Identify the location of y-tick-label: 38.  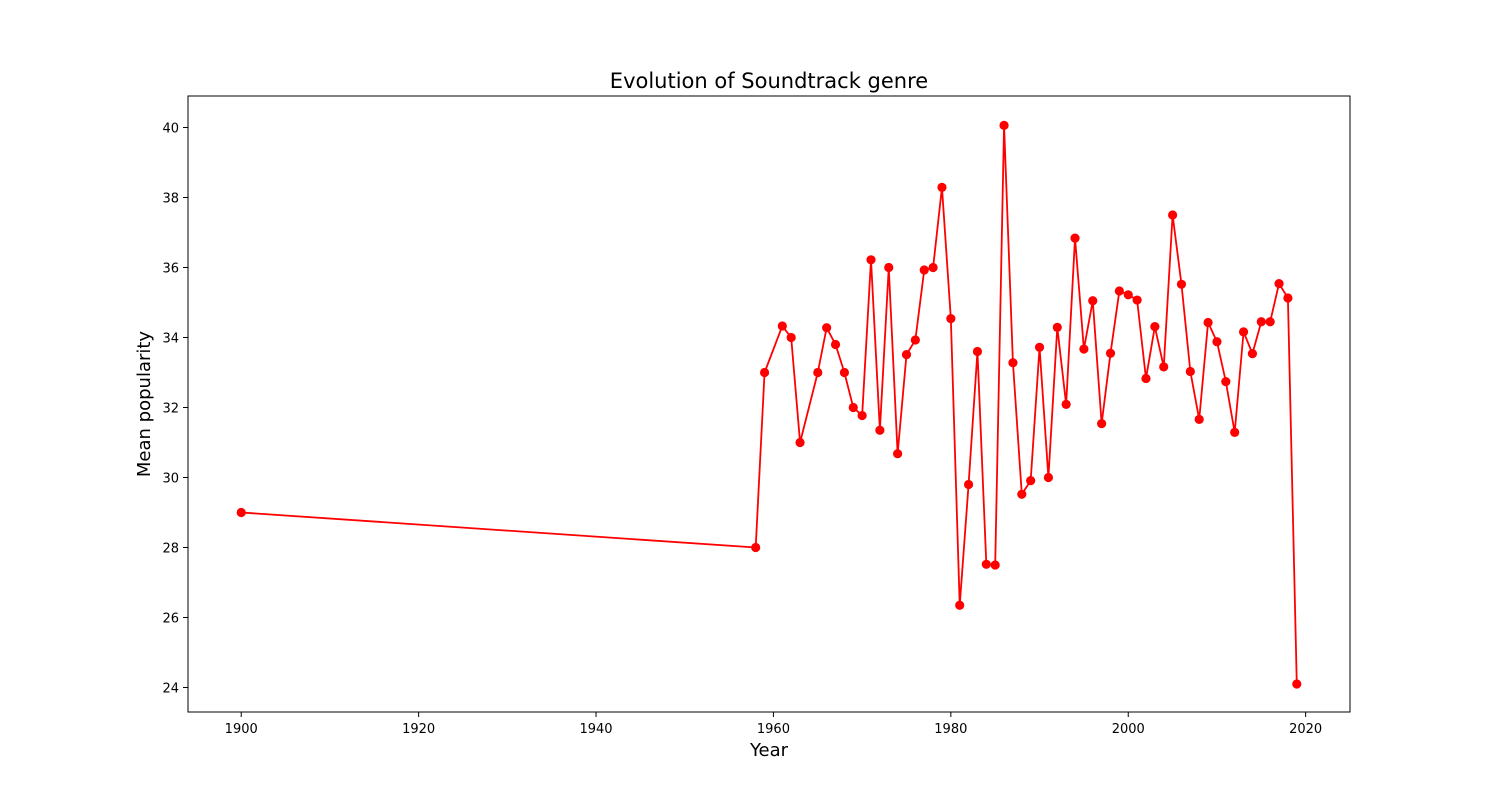
(170, 199).